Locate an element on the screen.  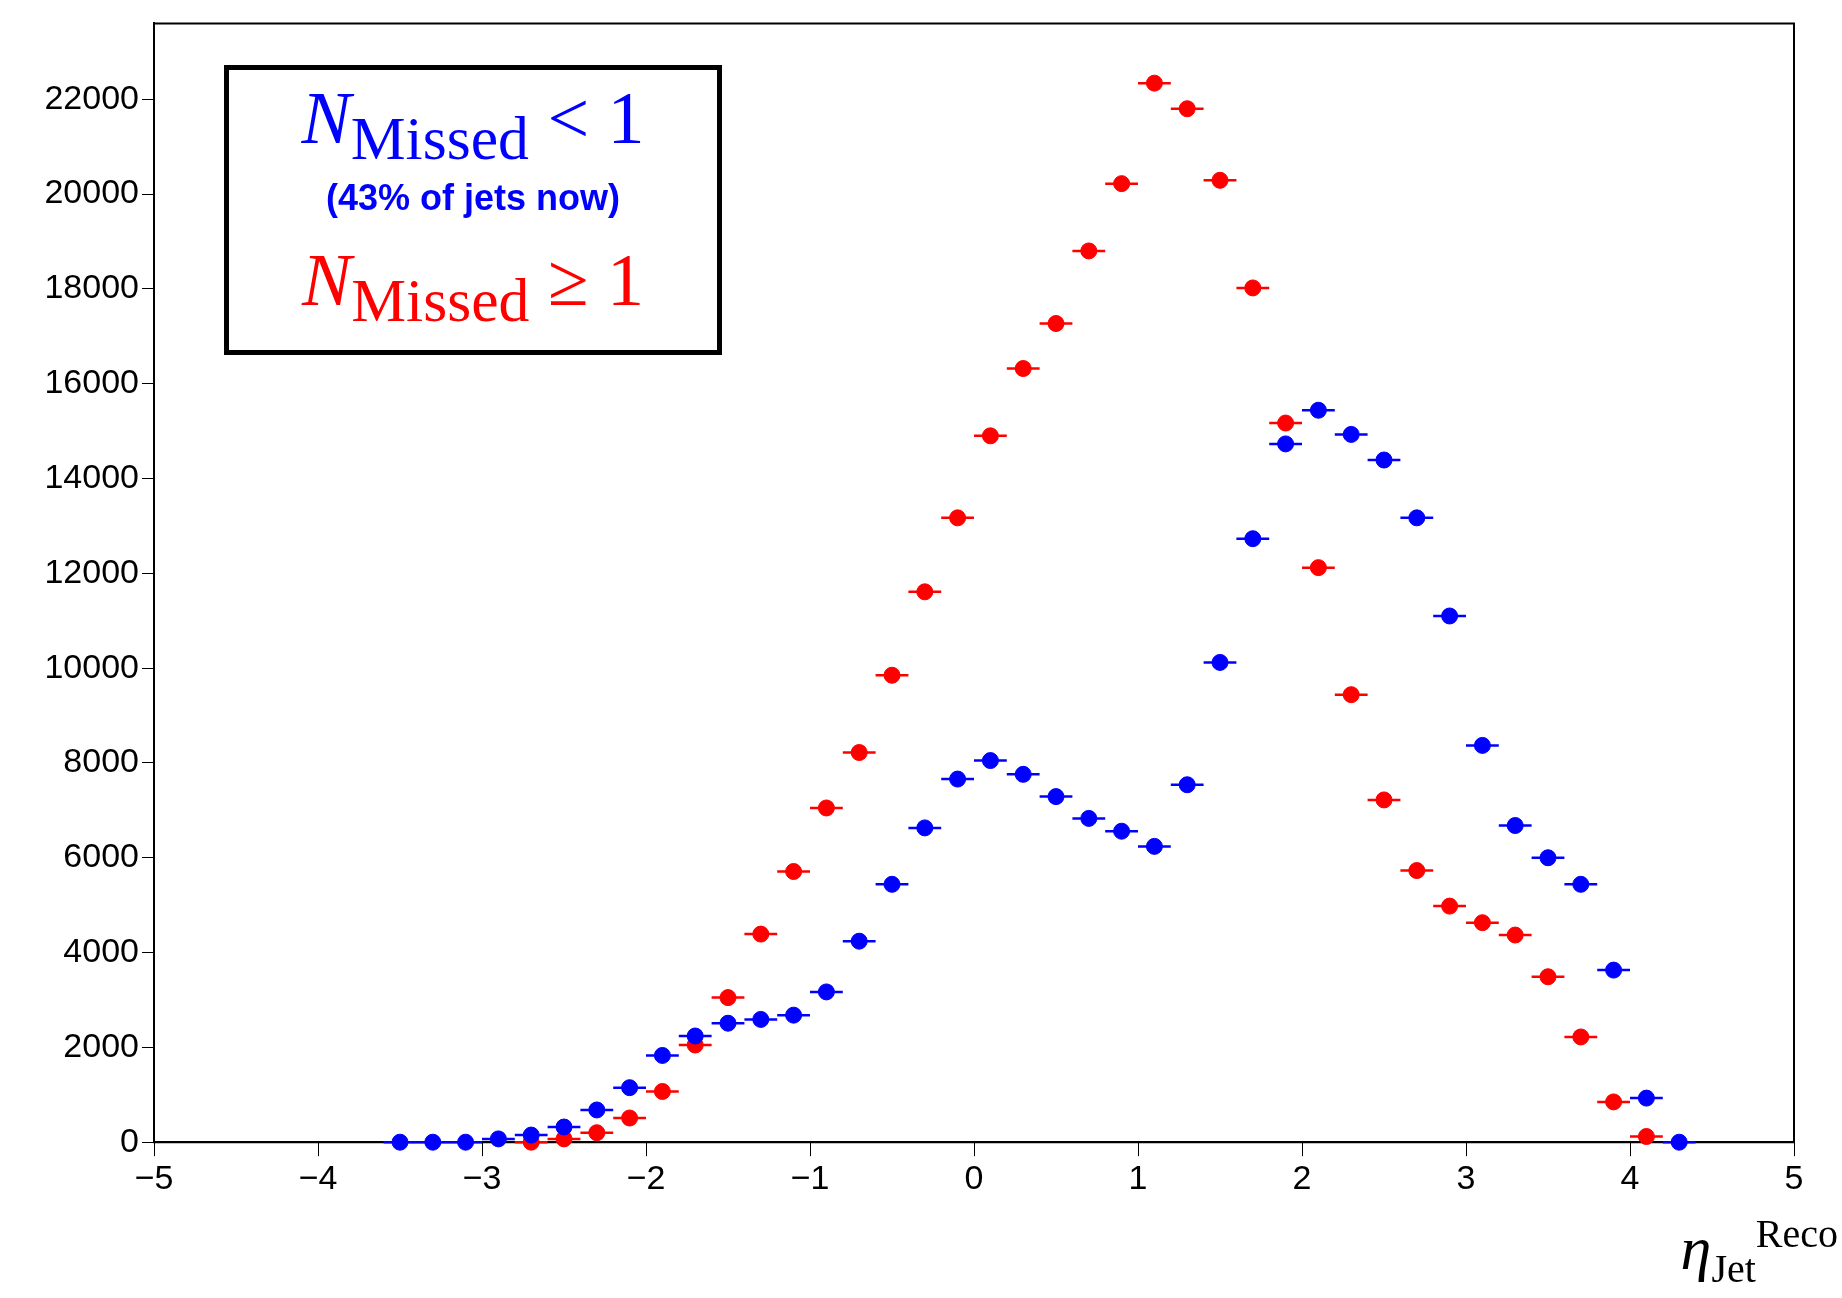
y-tick-label: 20000 is located at coordinates (91, 191).